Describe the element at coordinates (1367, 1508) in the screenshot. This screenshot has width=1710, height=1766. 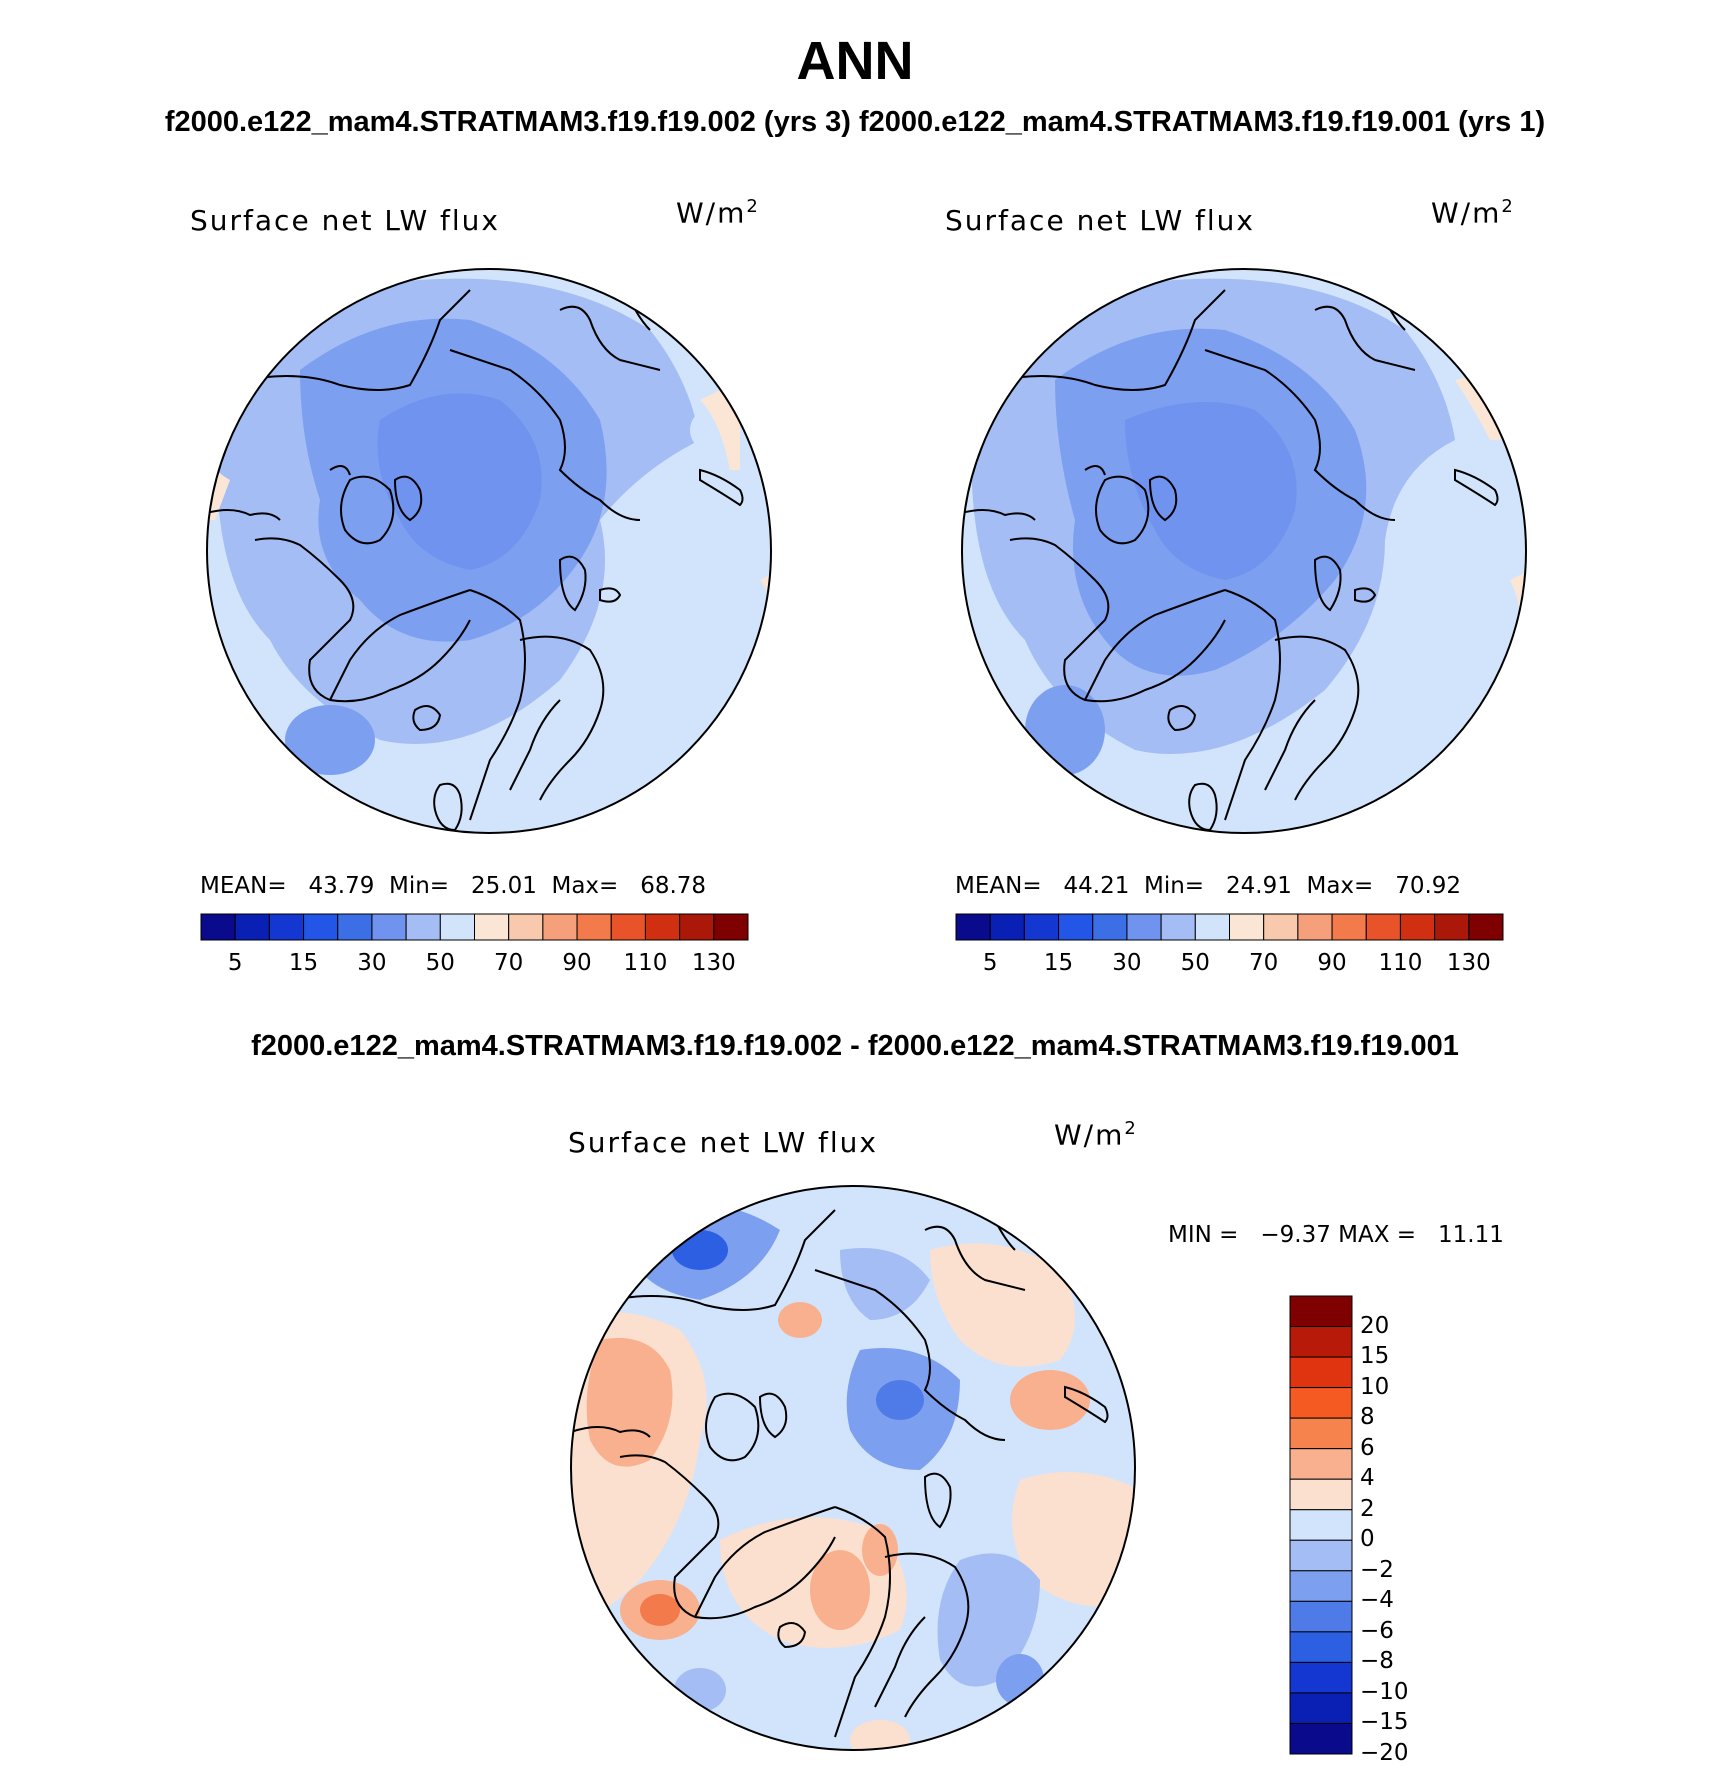
I see `colorbar-tick-label: 2` at that location.